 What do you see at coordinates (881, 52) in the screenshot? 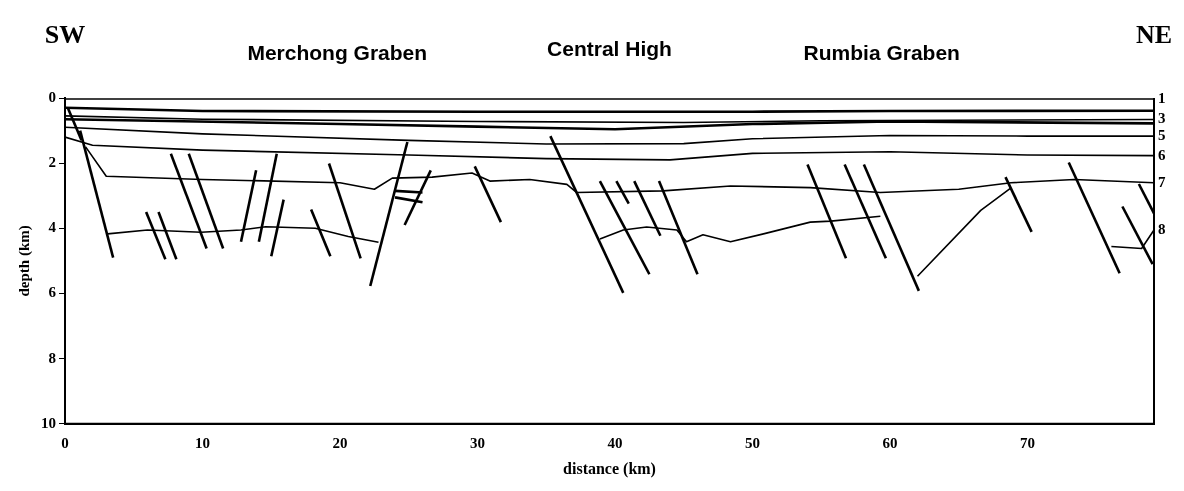
I see `text: Rumbia Graben` at bounding box center [881, 52].